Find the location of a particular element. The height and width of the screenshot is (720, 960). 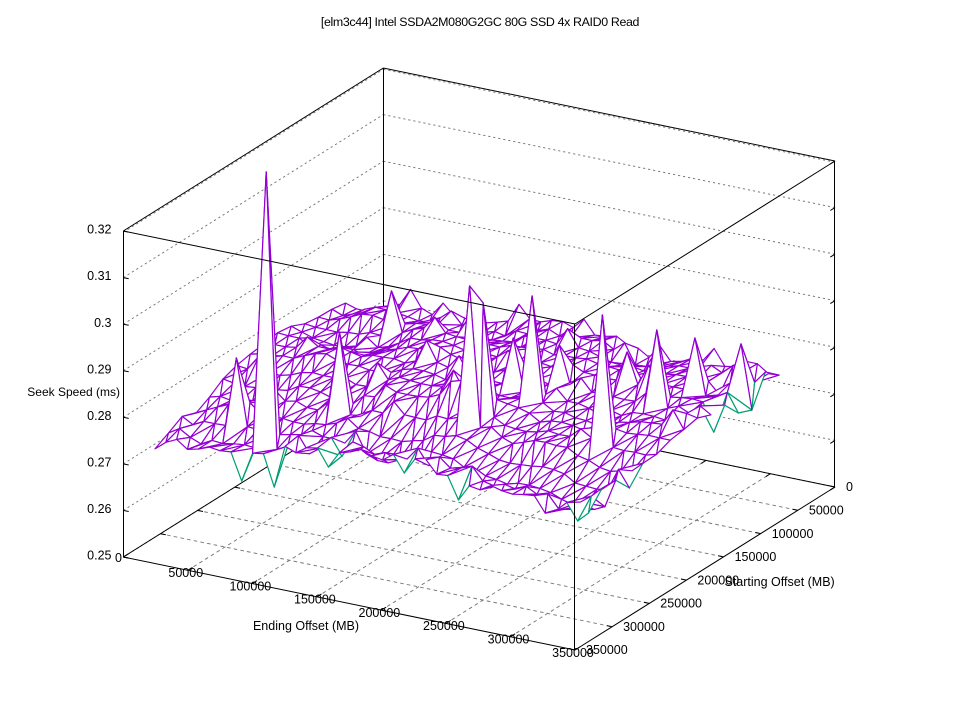

svg-text: 0.26 is located at coordinates (99, 509).